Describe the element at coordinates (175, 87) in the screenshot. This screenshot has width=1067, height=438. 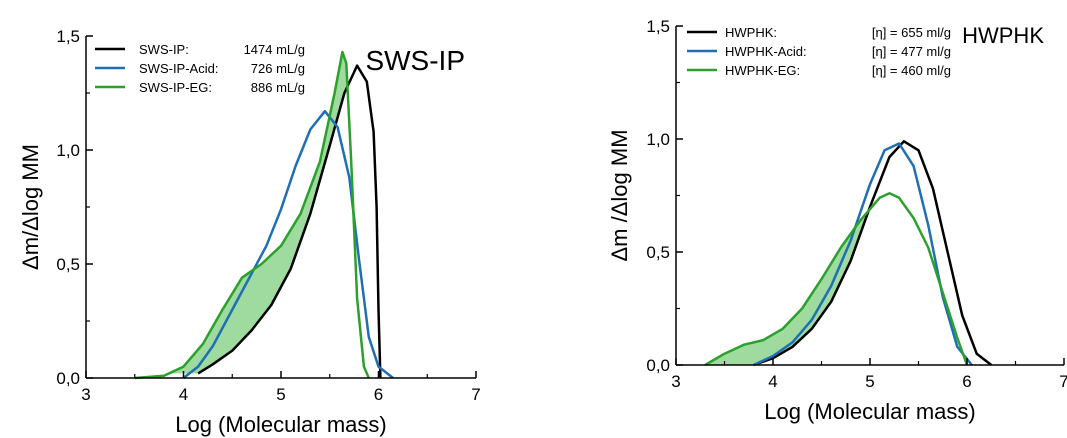
I see `legend-series-name: SWS-IP-EG:` at that location.